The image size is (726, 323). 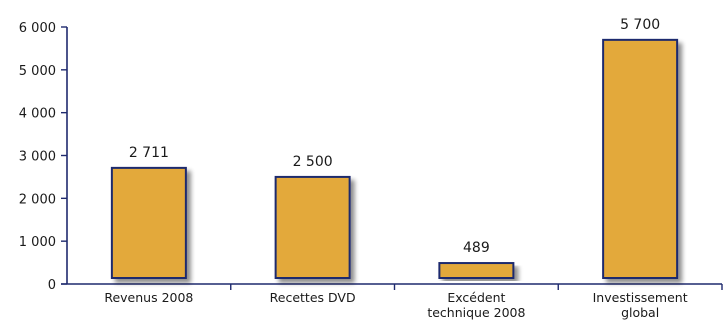 I want to click on x-tick-label: Revenus 2008, so click(x=148, y=297).